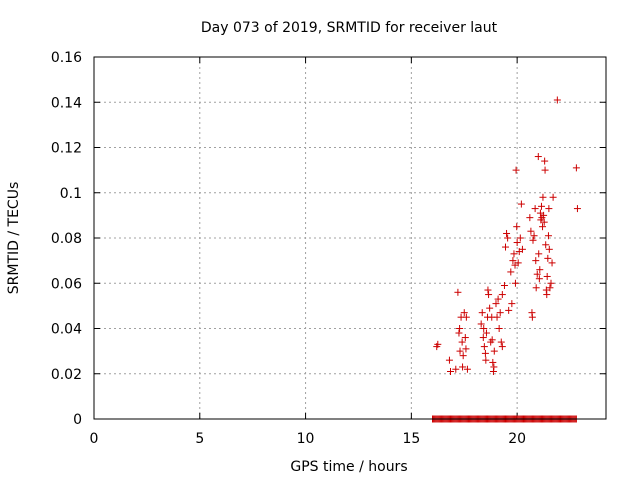 The width and height of the screenshot is (640, 480). Describe the element at coordinates (66, 284) in the screenshot. I see `y-tick-label: 0.06` at that location.